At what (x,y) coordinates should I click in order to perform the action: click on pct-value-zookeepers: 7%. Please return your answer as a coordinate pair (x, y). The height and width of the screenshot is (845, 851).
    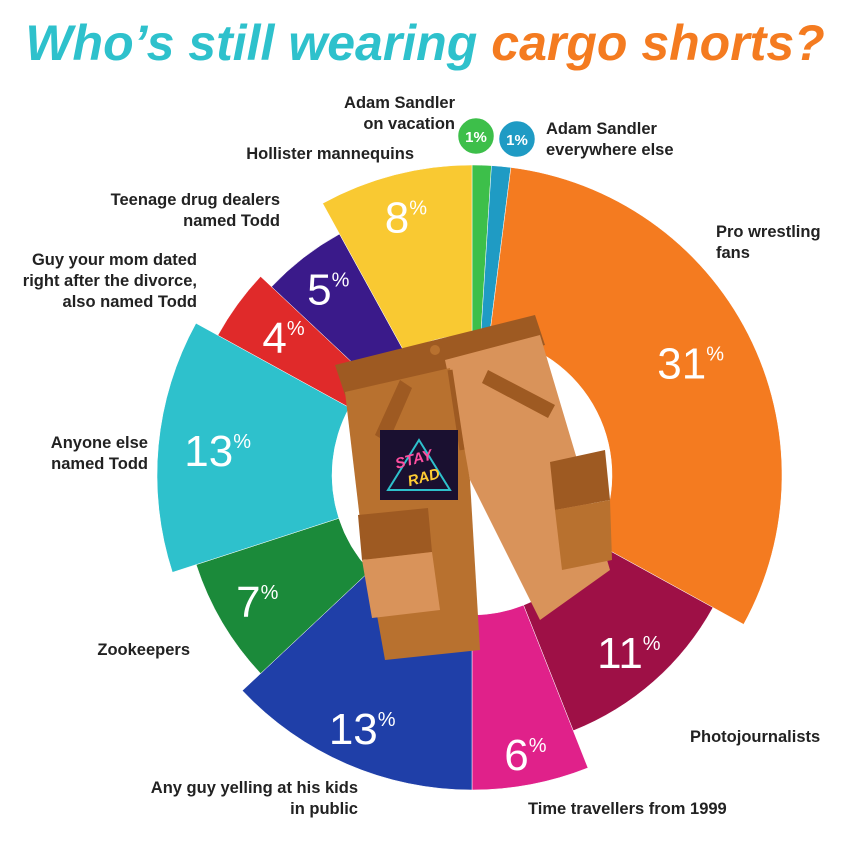
    Looking at the image, I should click on (257, 602).